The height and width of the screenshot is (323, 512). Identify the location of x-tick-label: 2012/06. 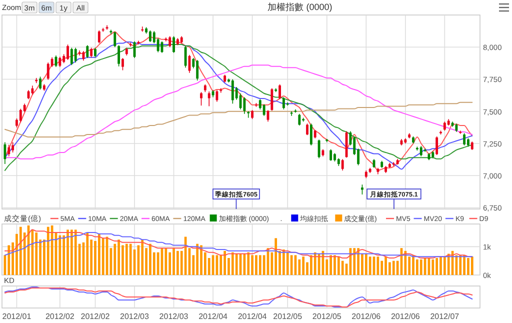
(367, 316).